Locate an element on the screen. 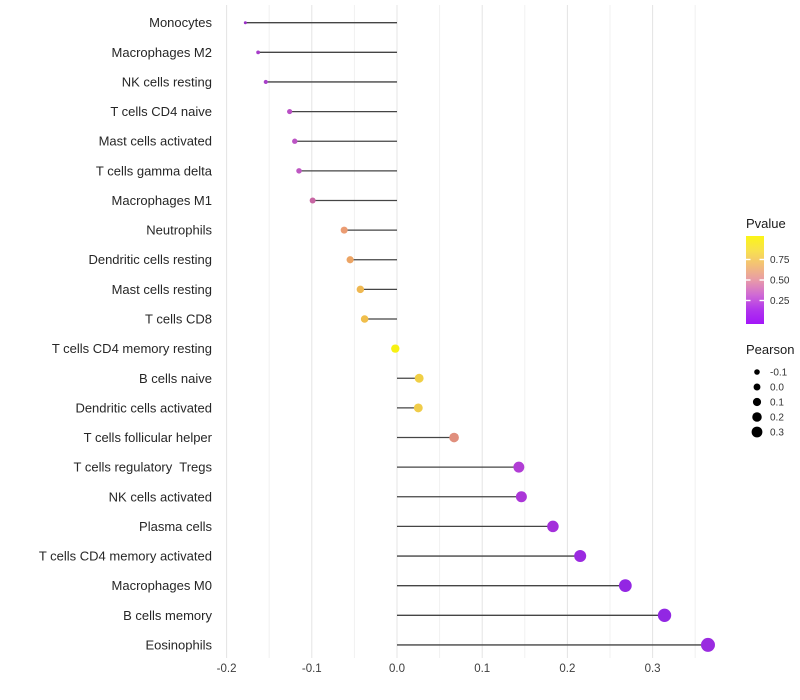 This screenshot has height=700, width=800. row-label: T cells CD4 naive is located at coordinates (161, 111).